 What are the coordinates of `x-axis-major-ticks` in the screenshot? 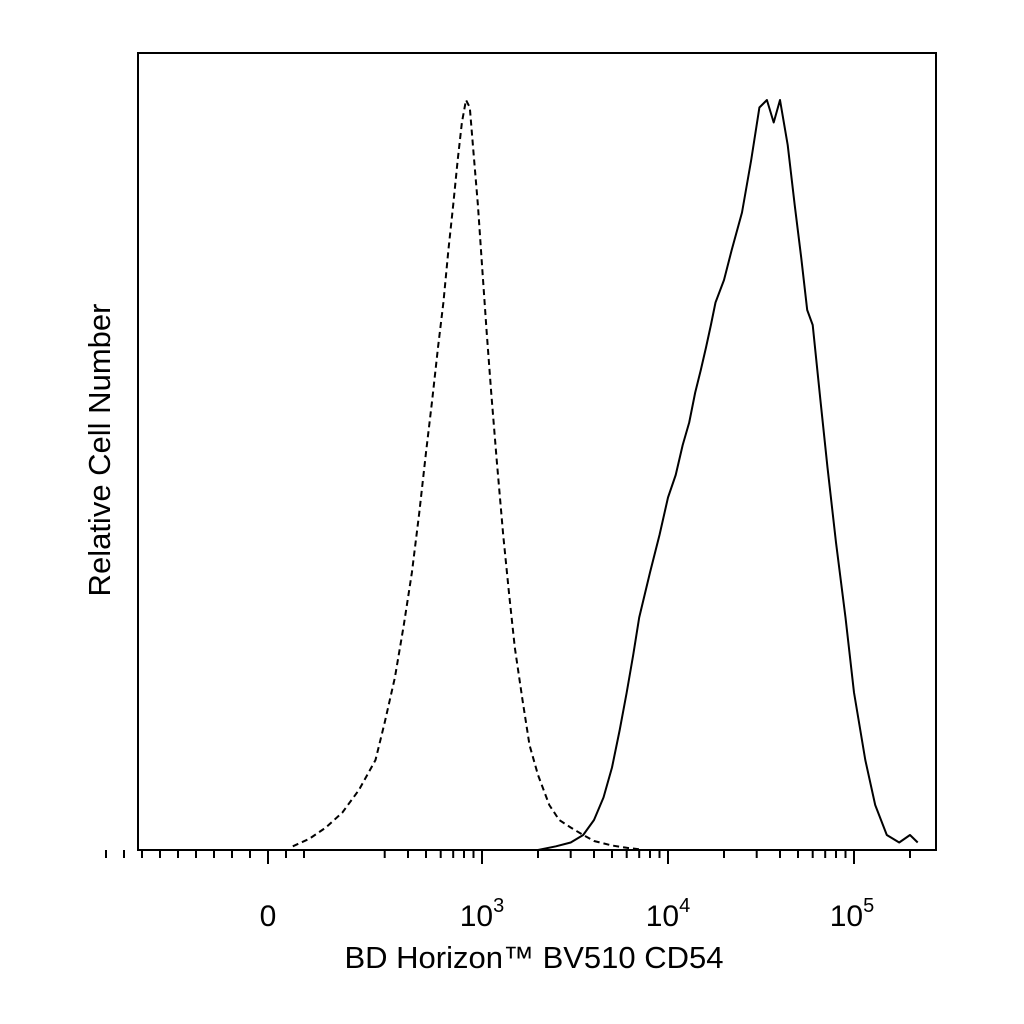 It's located at (561, 857).